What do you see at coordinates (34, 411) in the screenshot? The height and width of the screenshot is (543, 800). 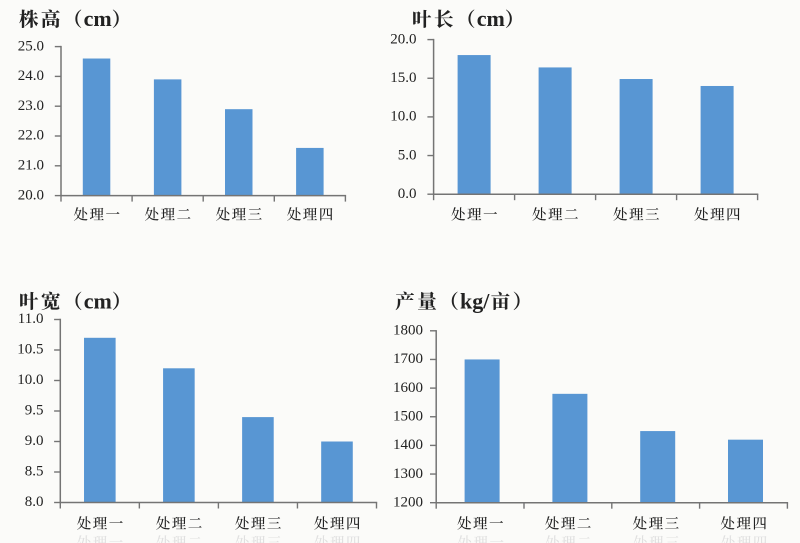 I see `svg-text: 9.5` at bounding box center [34, 411].